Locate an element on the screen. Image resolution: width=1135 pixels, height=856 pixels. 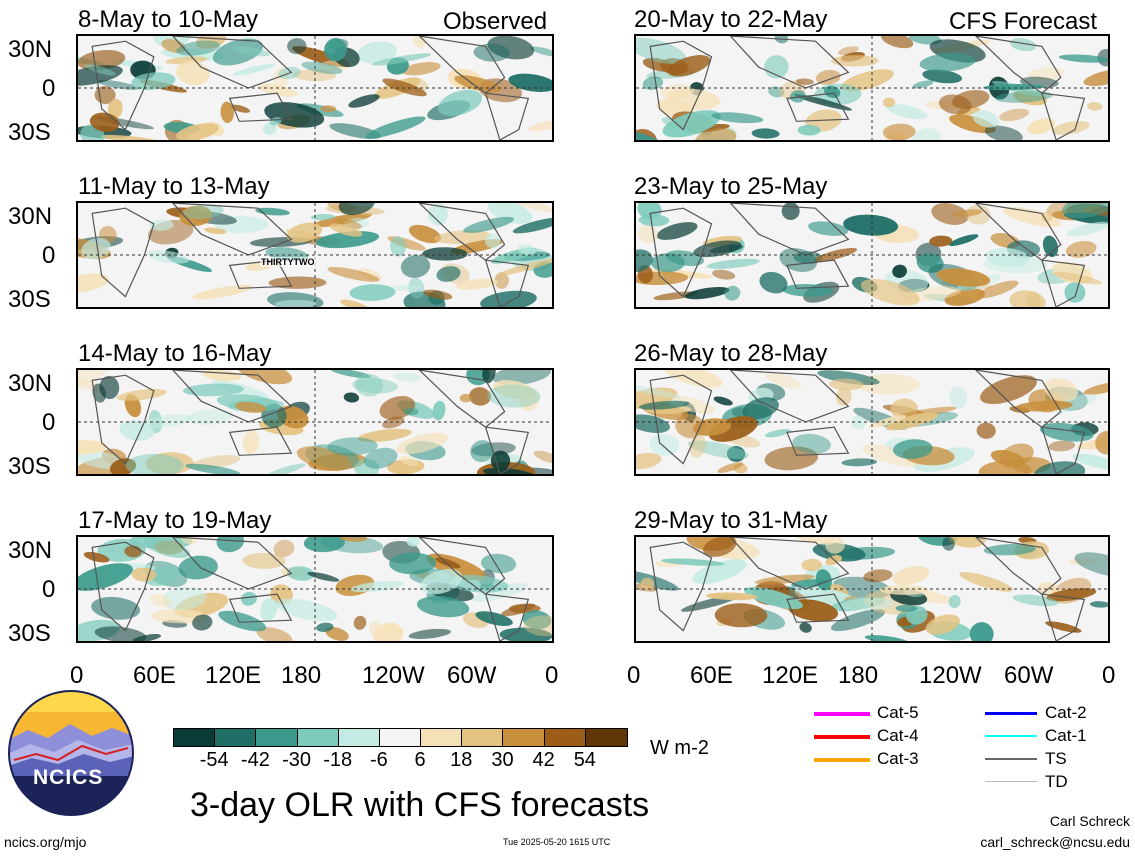
legend-line-cat1 is located at coordinates (1011, 736).